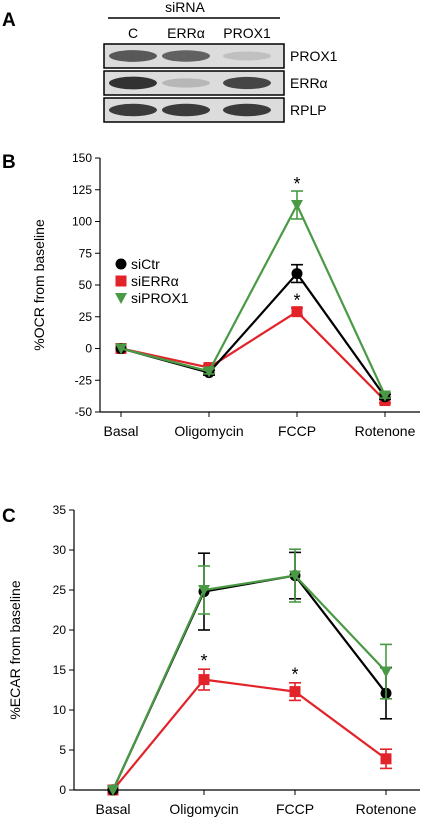  Describe the element at coordinates (82, 190) in the screenshot. I see `y-tick-label: 125` at that location.